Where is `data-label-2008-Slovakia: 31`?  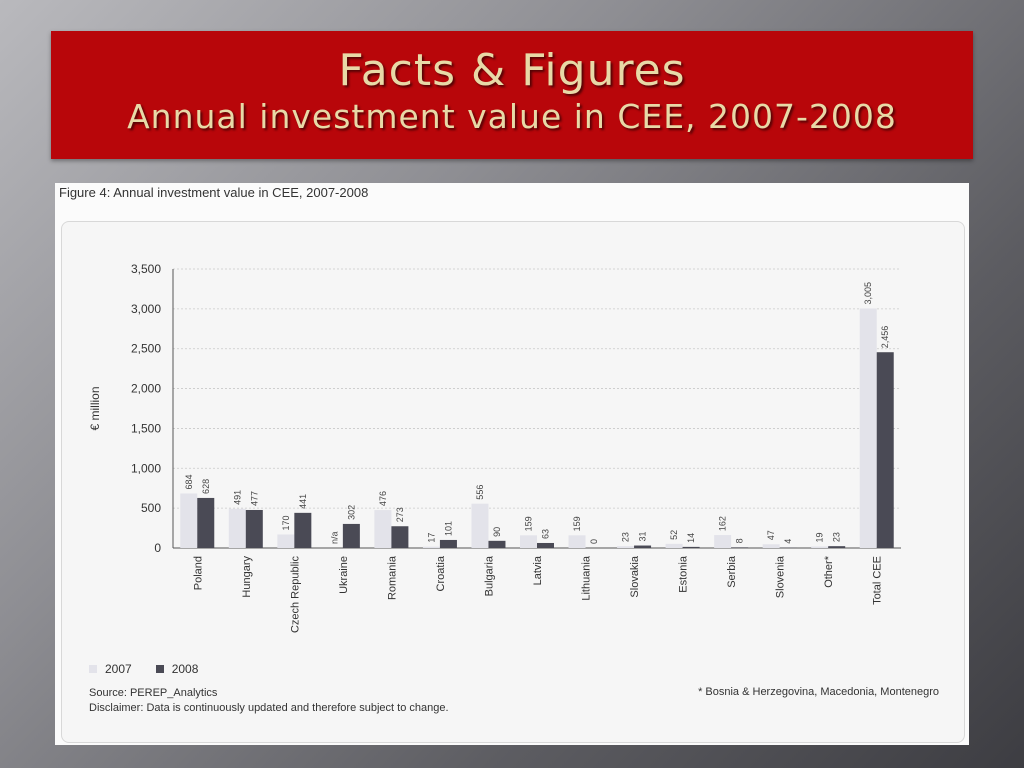
data-label-2008-Slovakia: 31 is located at coordinates (643, 537).